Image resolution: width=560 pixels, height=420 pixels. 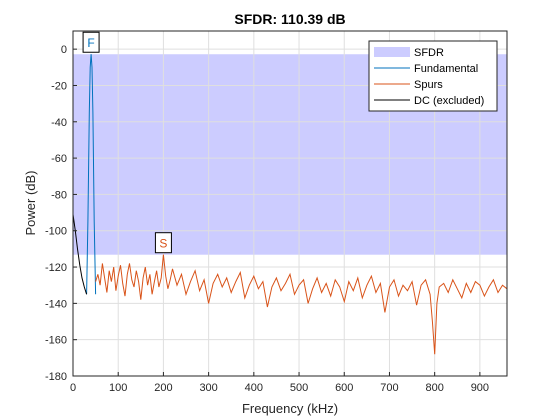 I want to click on marker-s-box, so click(x=163, y=243).